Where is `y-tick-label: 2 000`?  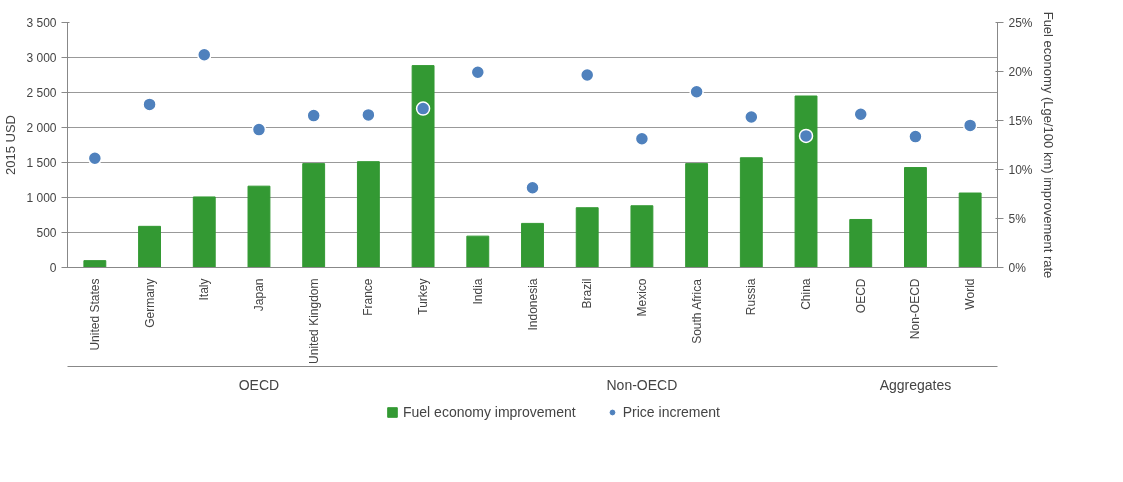 y-tick-label: 2 000 is located at coordinates (41, 127).